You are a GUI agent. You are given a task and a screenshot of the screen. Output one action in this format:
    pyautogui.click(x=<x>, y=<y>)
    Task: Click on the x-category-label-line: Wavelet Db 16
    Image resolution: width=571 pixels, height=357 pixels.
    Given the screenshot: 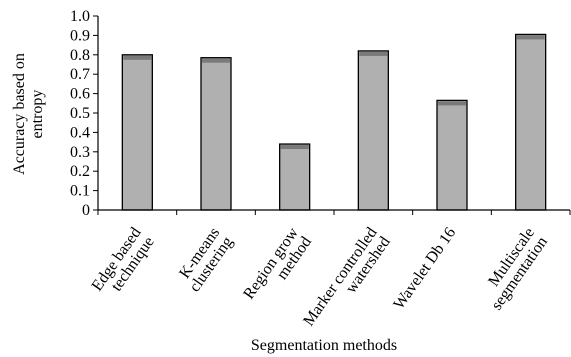 What is the action you would take?
    pyautogui.click(x=425, y=269)
    